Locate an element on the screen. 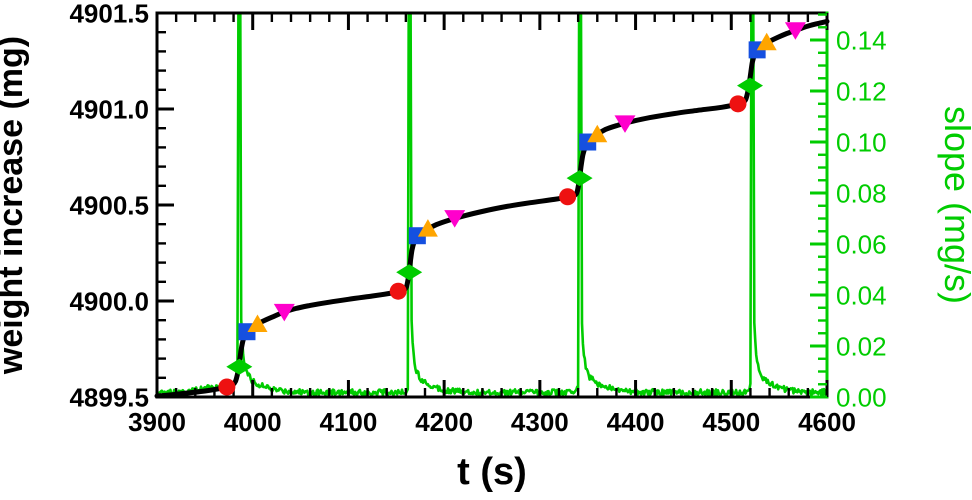 This screenshot has height=500, width=972. x-tick-label: 4000 is located at coordinates (253, 422).